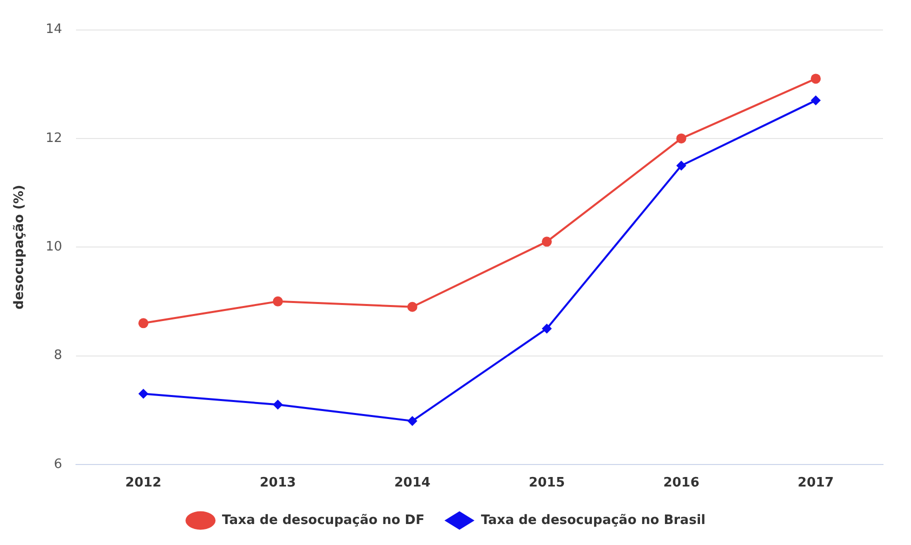  I want to click on x-tick-label: 2014, so click(412, 483).